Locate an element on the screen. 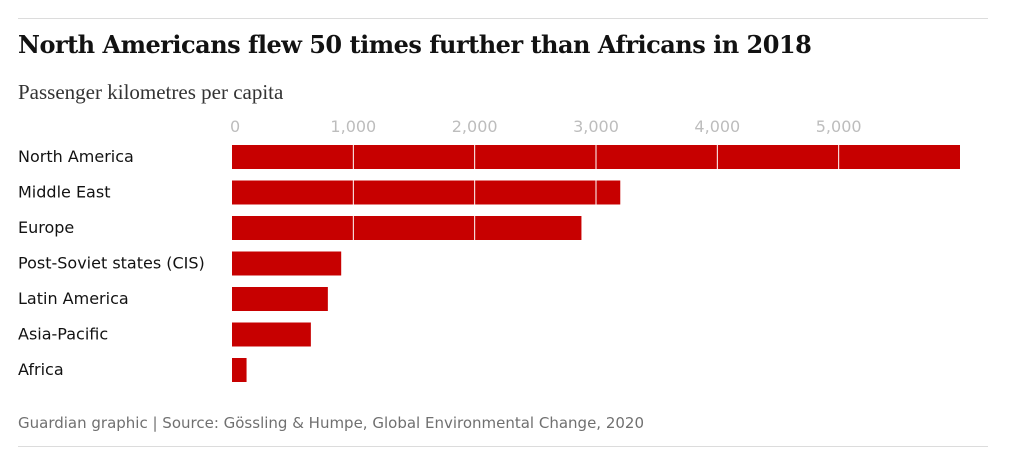 This screenshot has width=1024, height=456. x-tick-label: 2,000 is located at coordinates (475, 126).